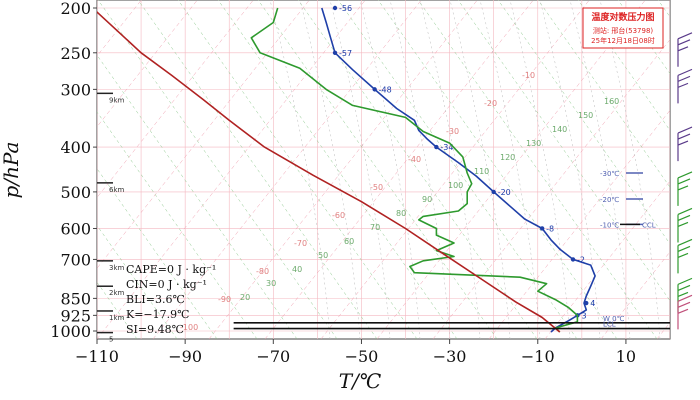 The image size is (700, 400). What do you see at coordinates (622, 17) in the screenshot?
I see `title-box-title: 温度对数压力图` at bounding box center [622, 17].